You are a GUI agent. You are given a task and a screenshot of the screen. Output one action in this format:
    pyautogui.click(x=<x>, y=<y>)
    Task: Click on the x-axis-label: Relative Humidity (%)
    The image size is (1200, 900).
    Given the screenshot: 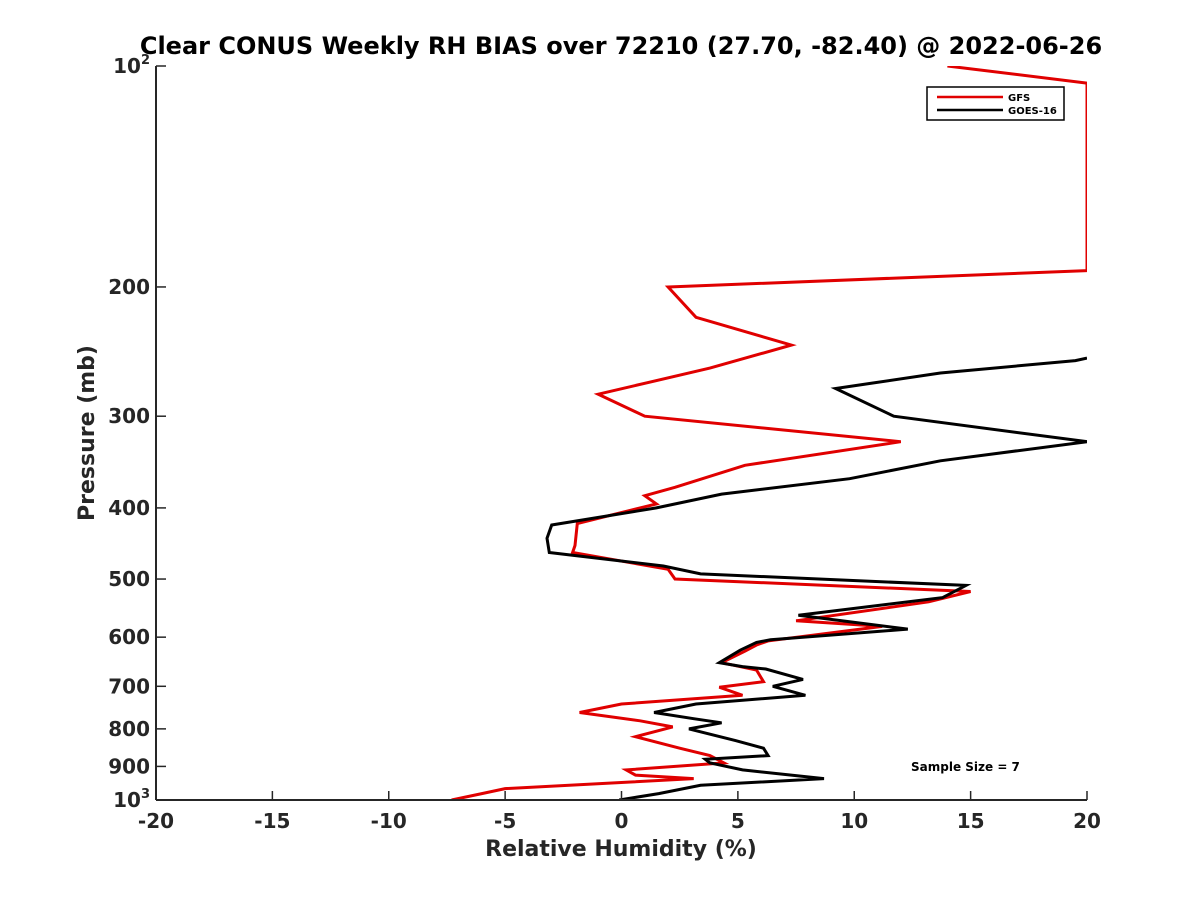 What is the action you would take?
    pyautogui.click(x=621, y=849)
    